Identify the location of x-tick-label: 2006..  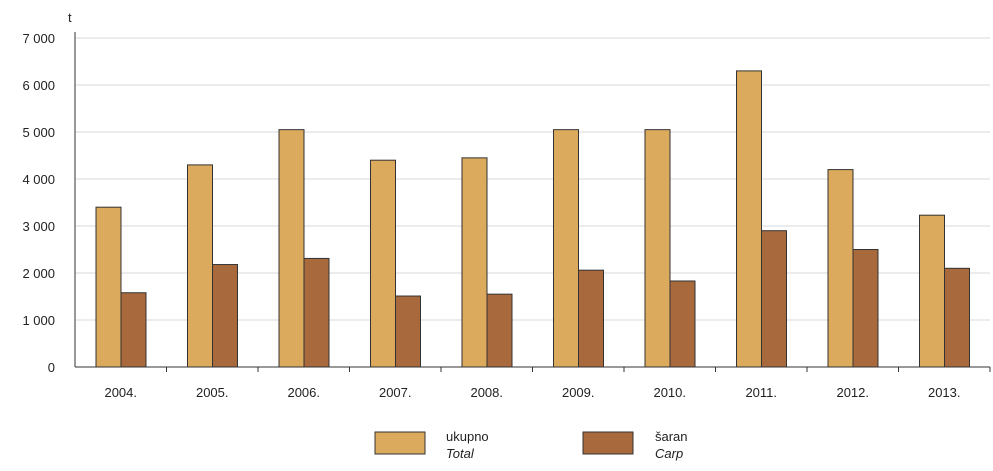
(303, 392).